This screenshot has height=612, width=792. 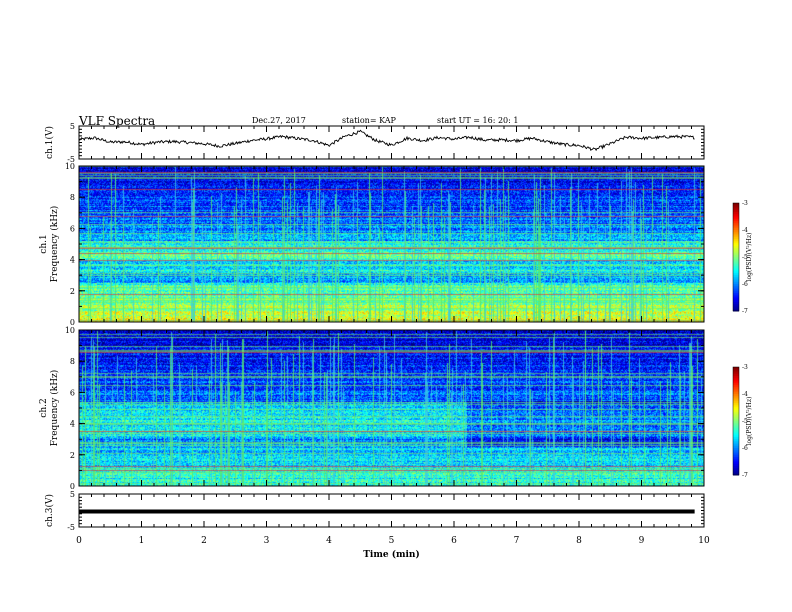 What do you see at coordinates (79, 541) in the screenshot?
I see `x-tick-label: 0` at bounding box center [79, 541].